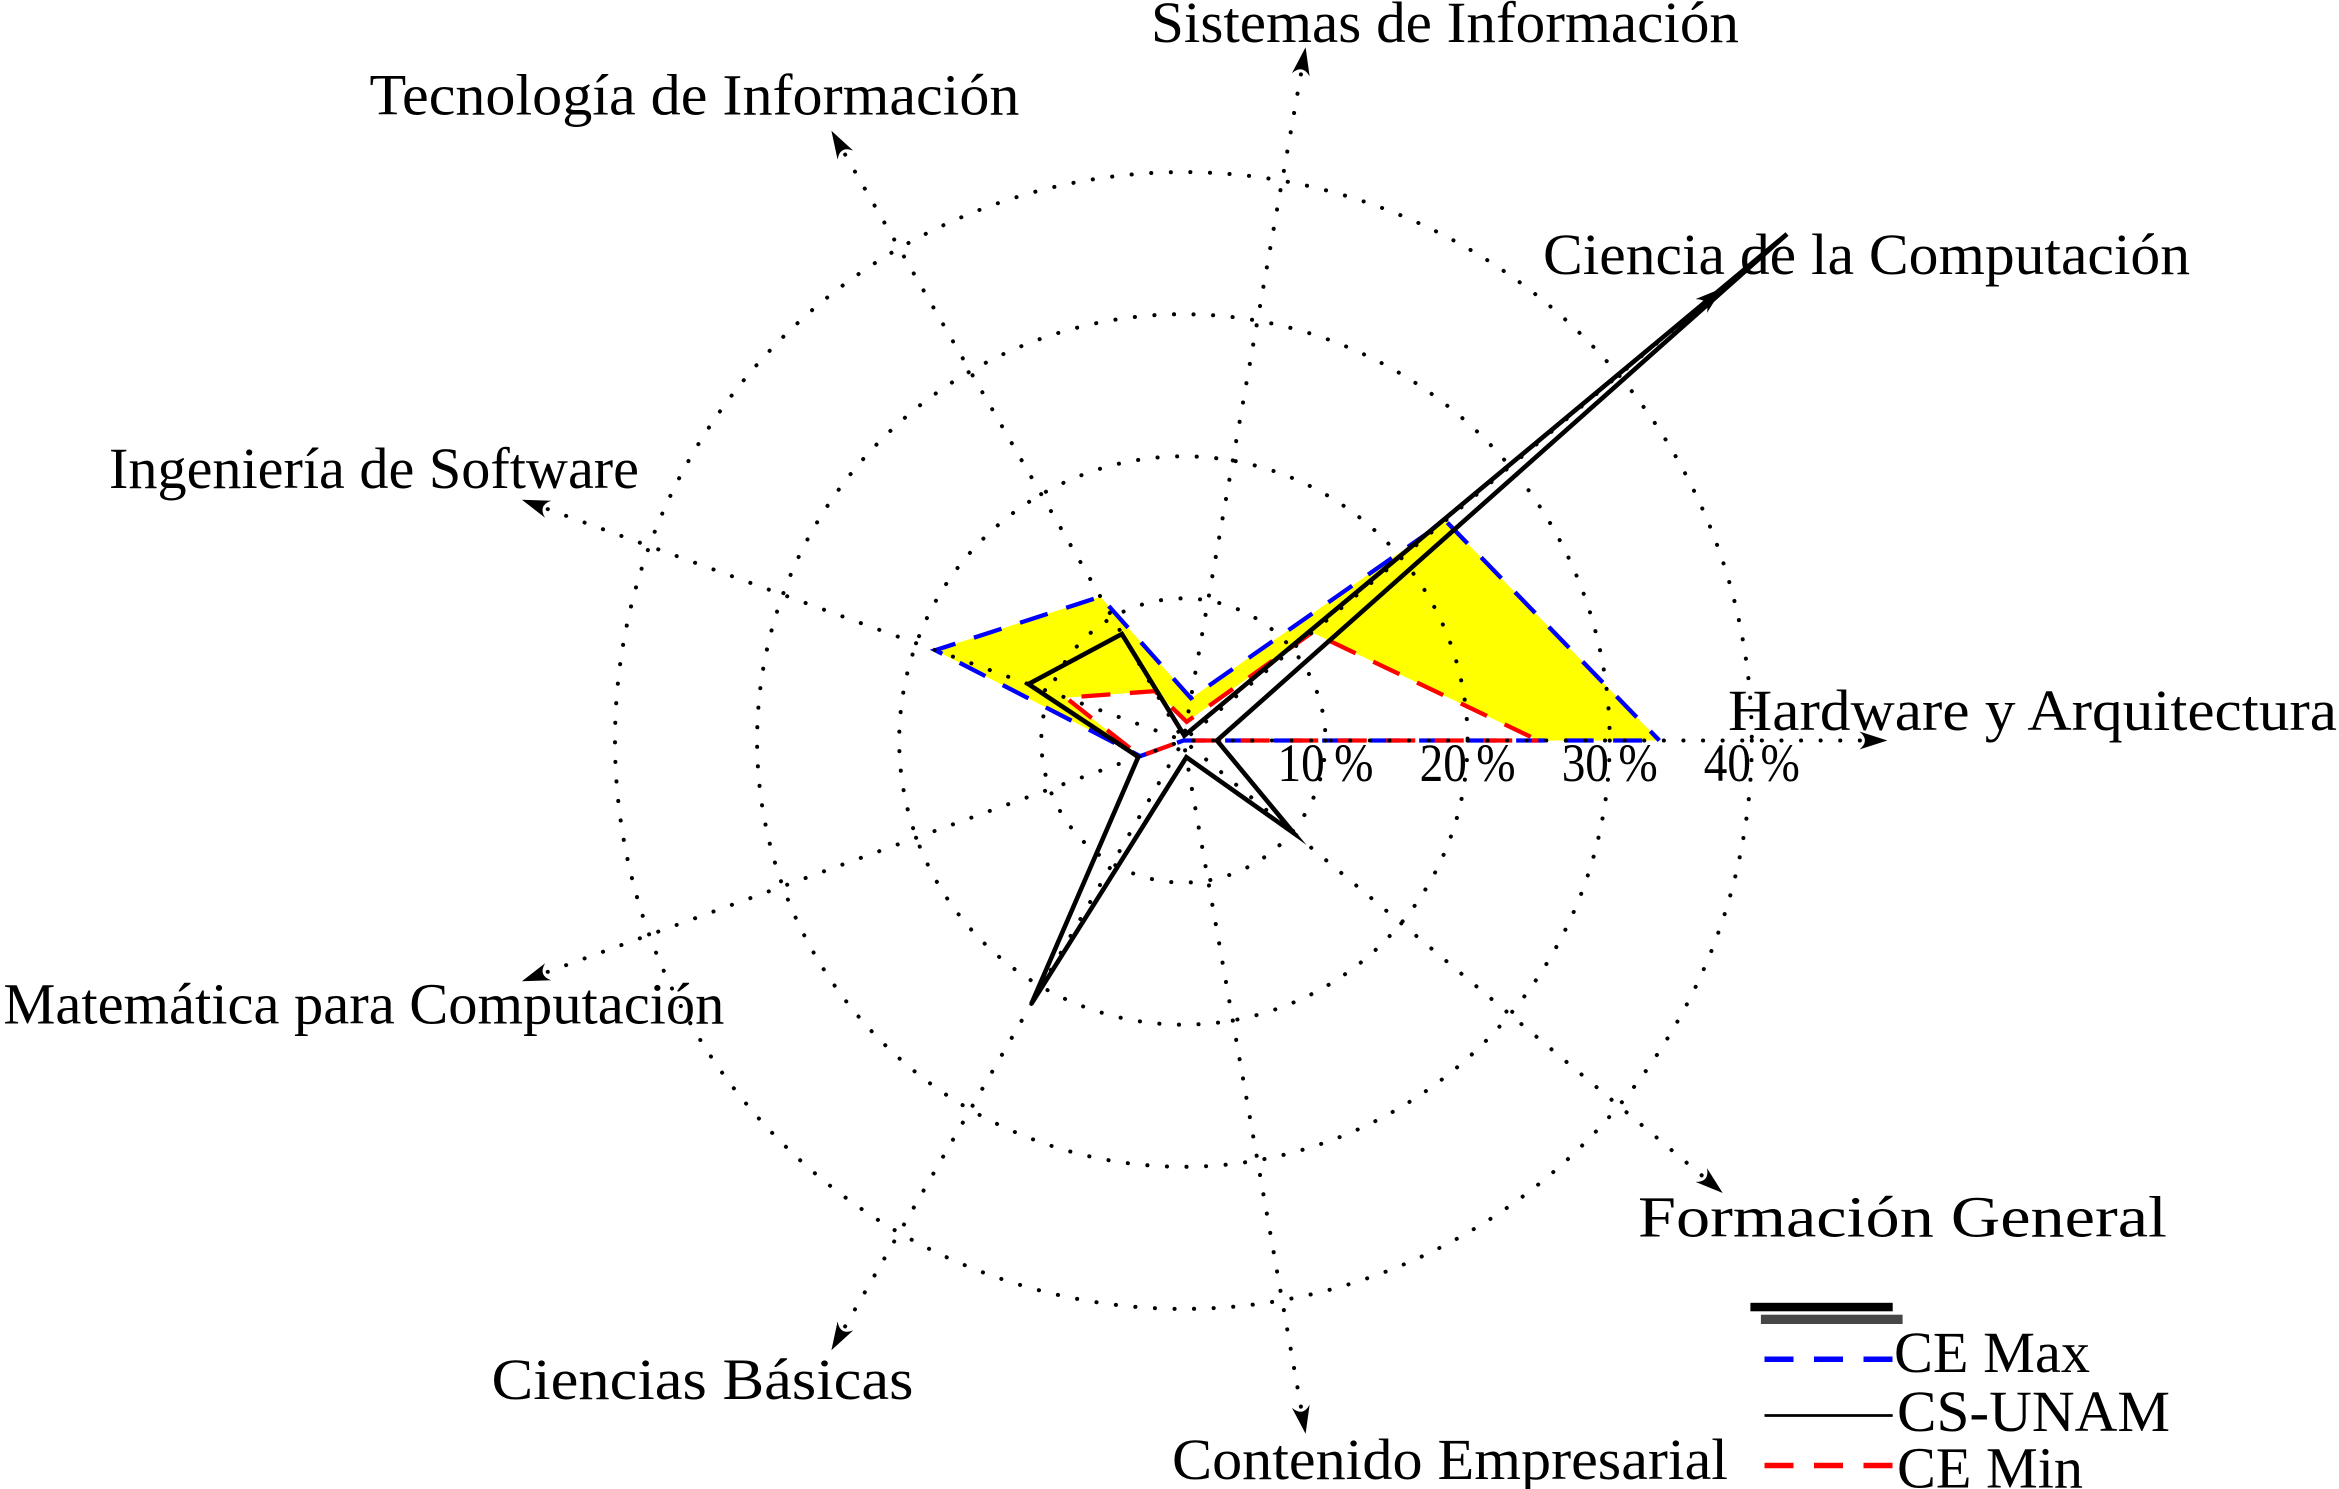 This screenshot has height=1489, width=2339. I want to click on svg-text: Ingeniería de Software, so click(374, 468).